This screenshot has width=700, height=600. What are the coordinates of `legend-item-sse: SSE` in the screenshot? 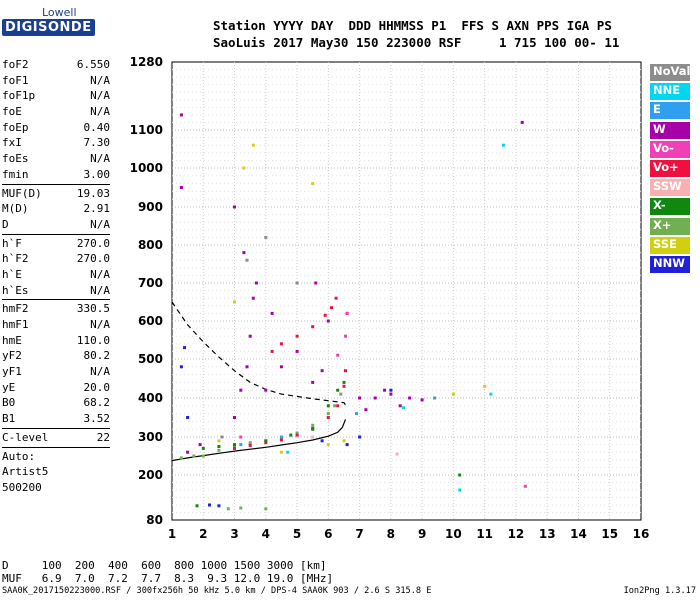 It's located at (670, 245).